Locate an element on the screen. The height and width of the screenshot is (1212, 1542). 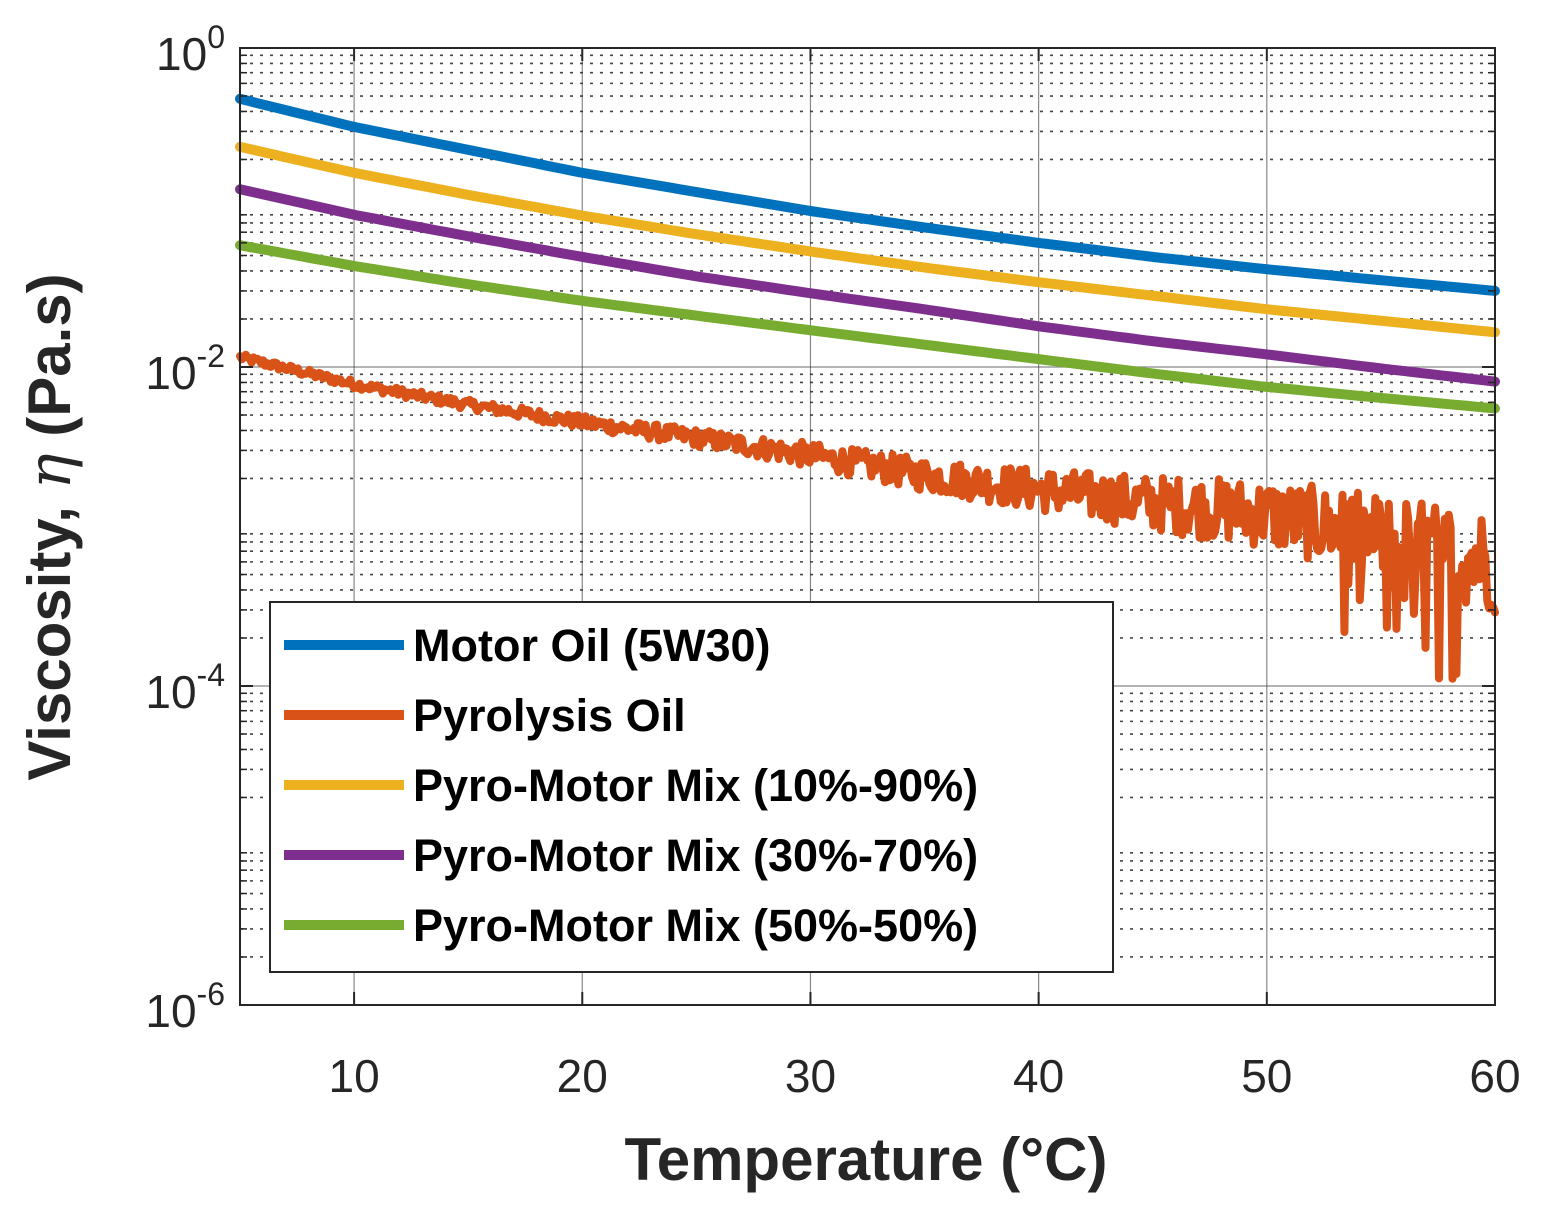
y-axis-label: Viscosity, η (Pa.s) is located at coordinates (50, 526).